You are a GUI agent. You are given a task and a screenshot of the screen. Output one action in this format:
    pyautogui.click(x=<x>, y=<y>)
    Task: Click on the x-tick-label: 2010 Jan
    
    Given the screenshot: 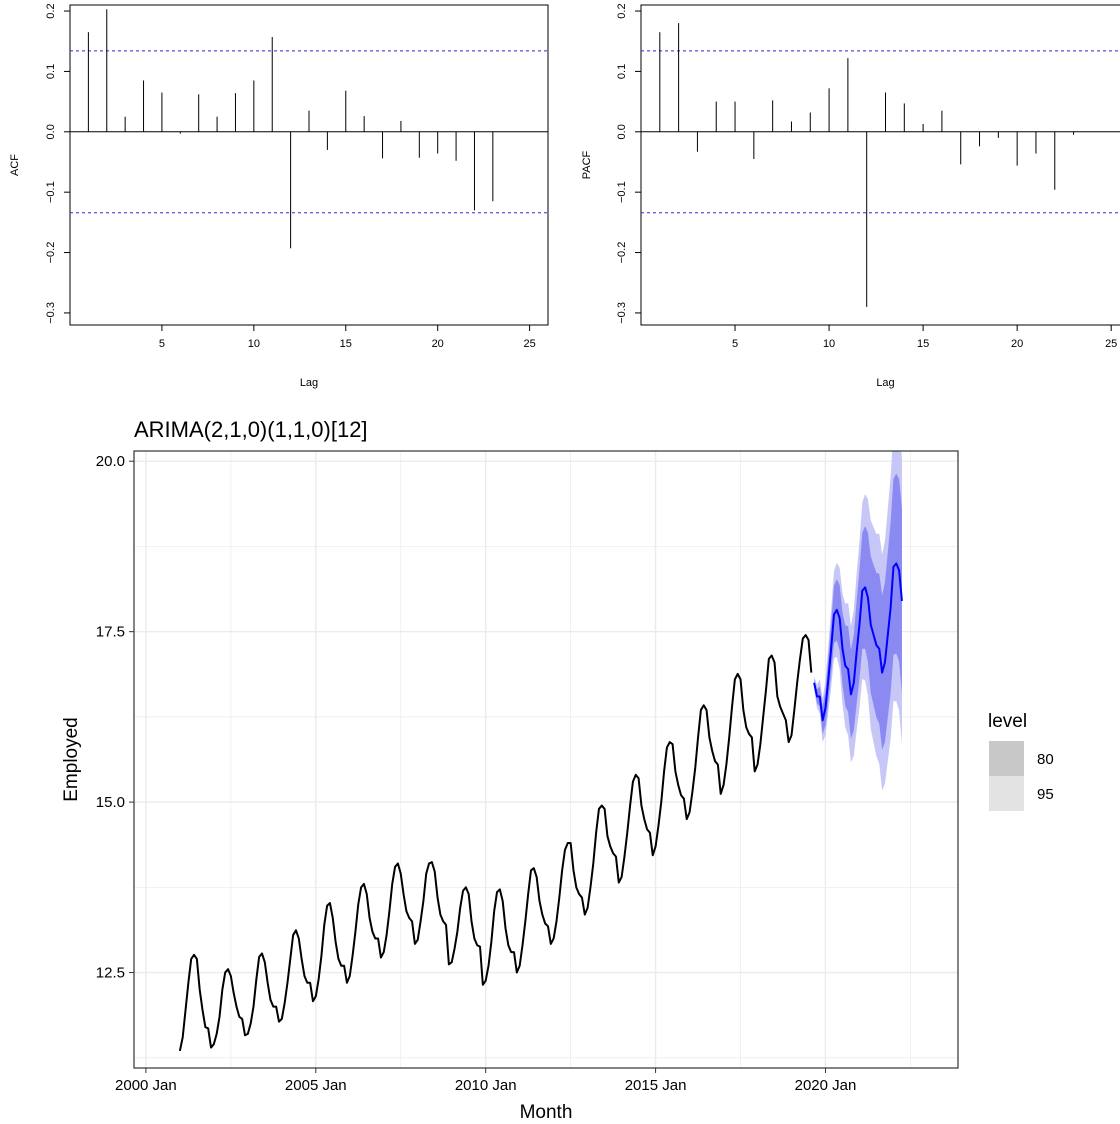 What is the action you would take?
    pyautogui.click(x=486, y=1085)
    